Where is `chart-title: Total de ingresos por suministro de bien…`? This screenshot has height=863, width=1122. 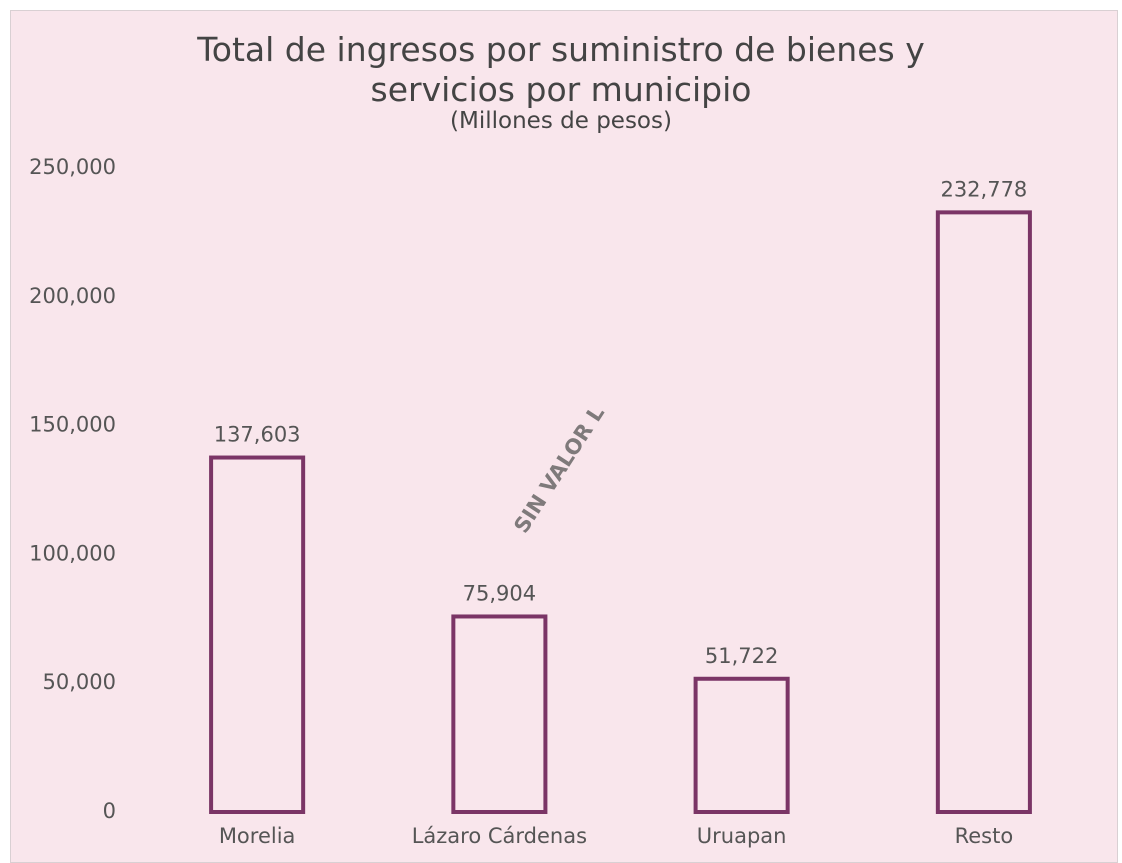
chart-title: Total de ingresos por suministro de bien… is located at coordinates (561, 69).